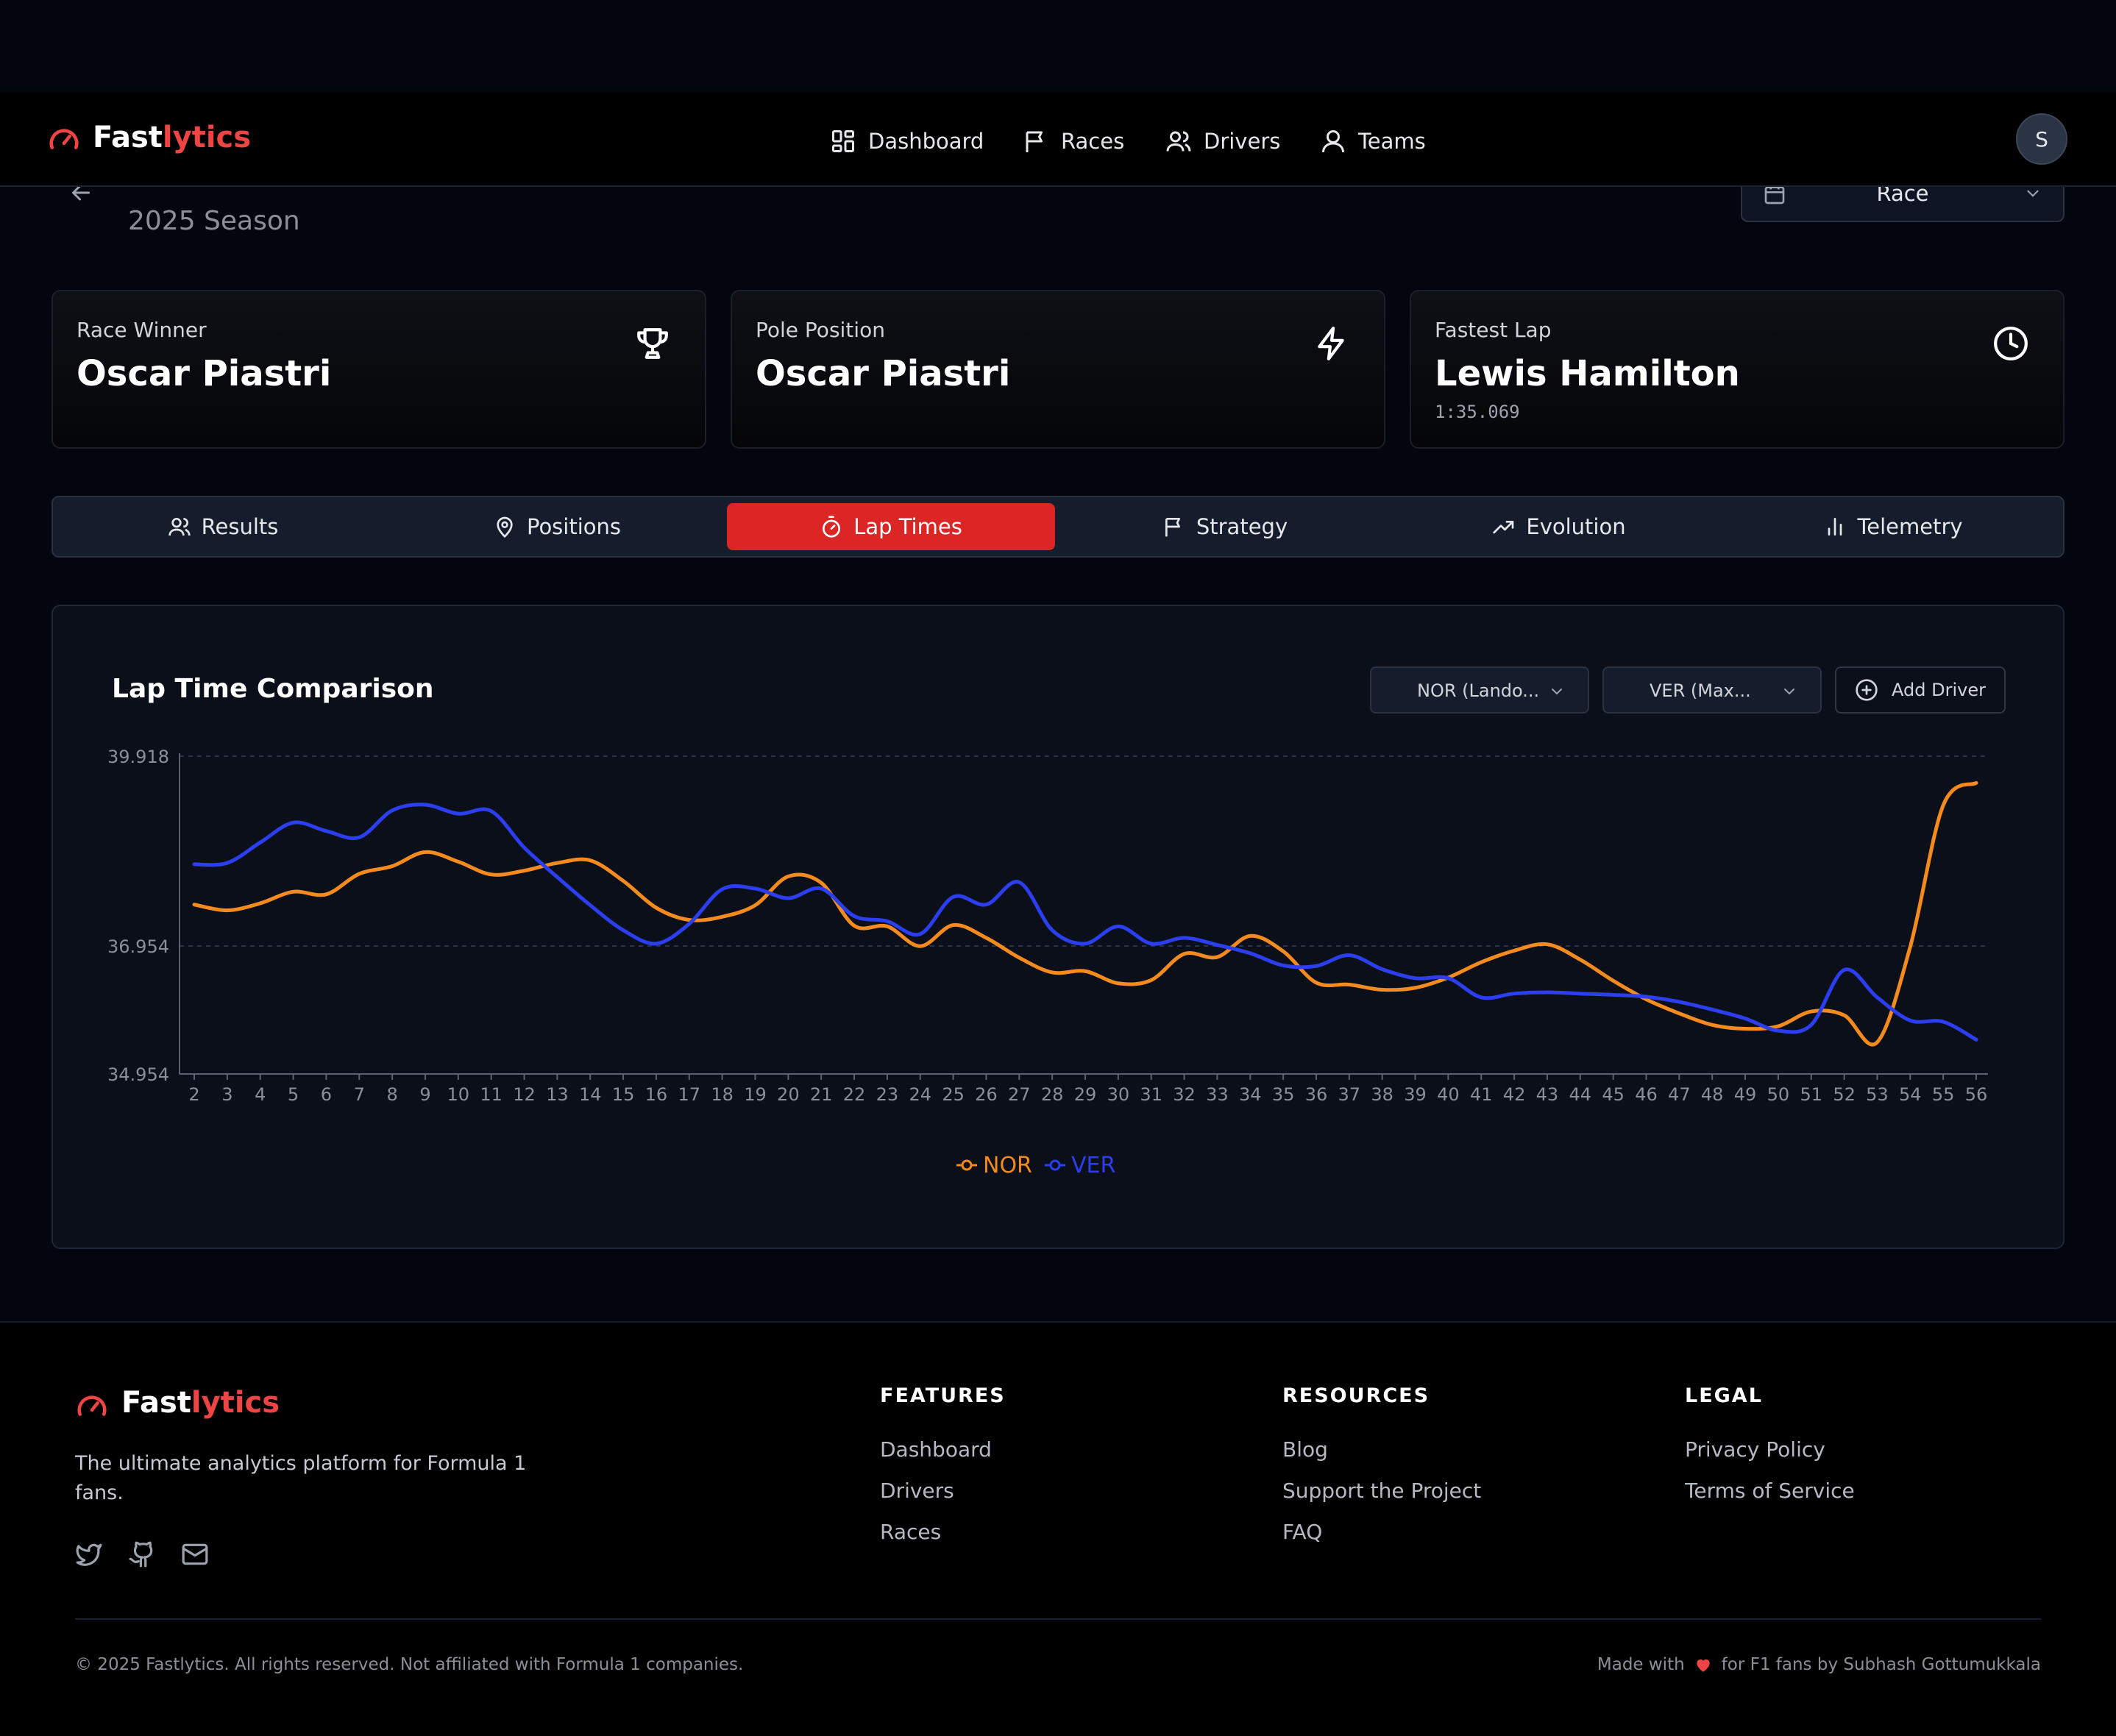 Image resolution: width=2116 pixels, height=1736 pixels. What do you see at coordinates (723, 1094) in the screenshot?
I see `x-tick-label: 18` at bounding box center [723, 1094].